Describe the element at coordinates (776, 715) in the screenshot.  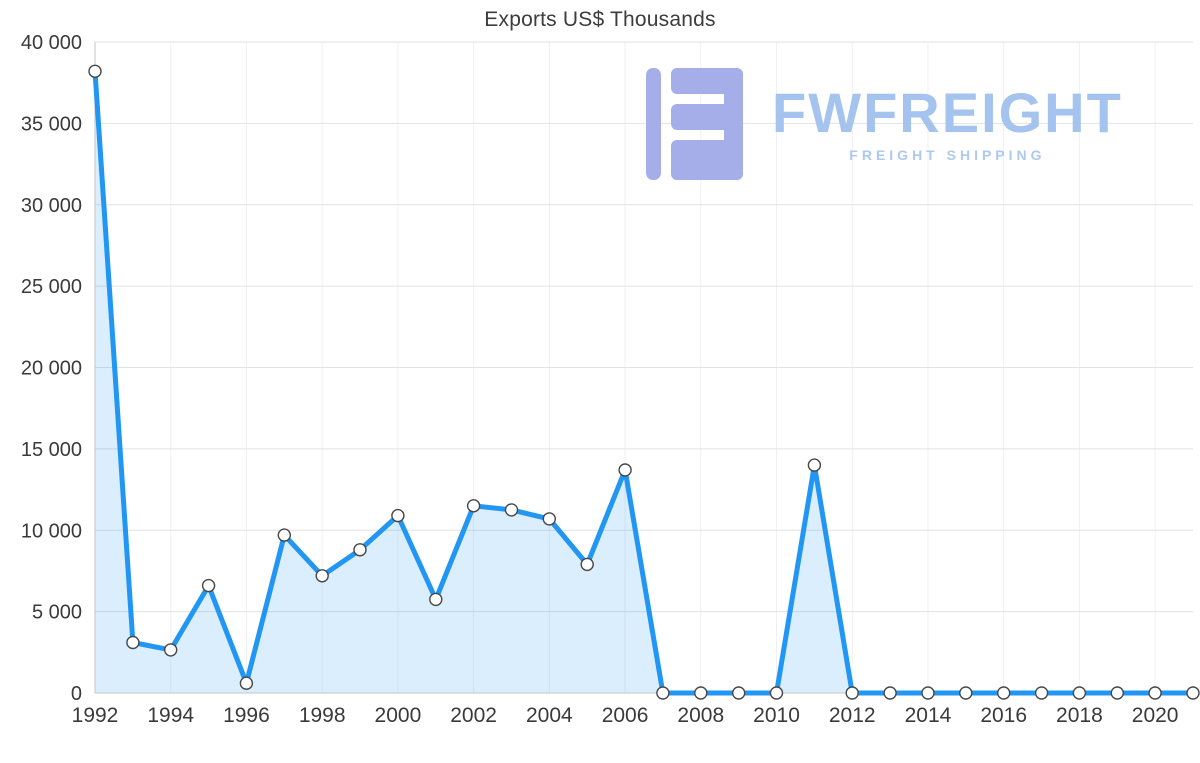
I see `x-tick-label: 2010` at that location.